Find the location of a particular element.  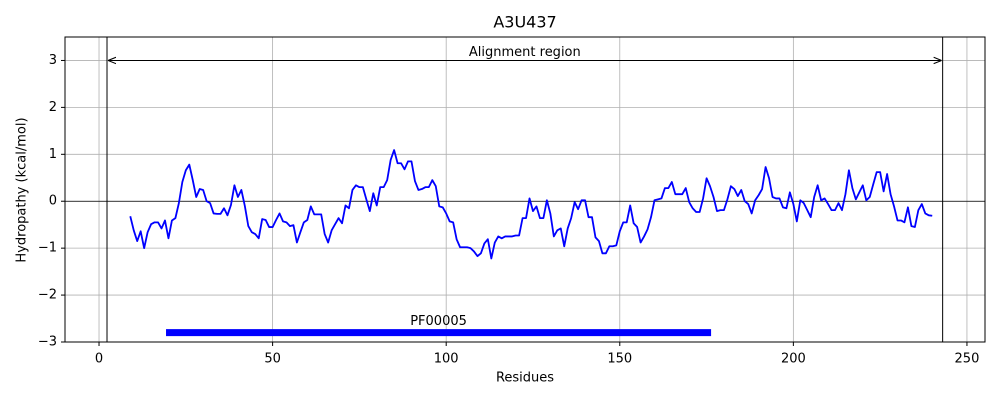

y-tick-label: −3 is located at coordinates (47, 342).